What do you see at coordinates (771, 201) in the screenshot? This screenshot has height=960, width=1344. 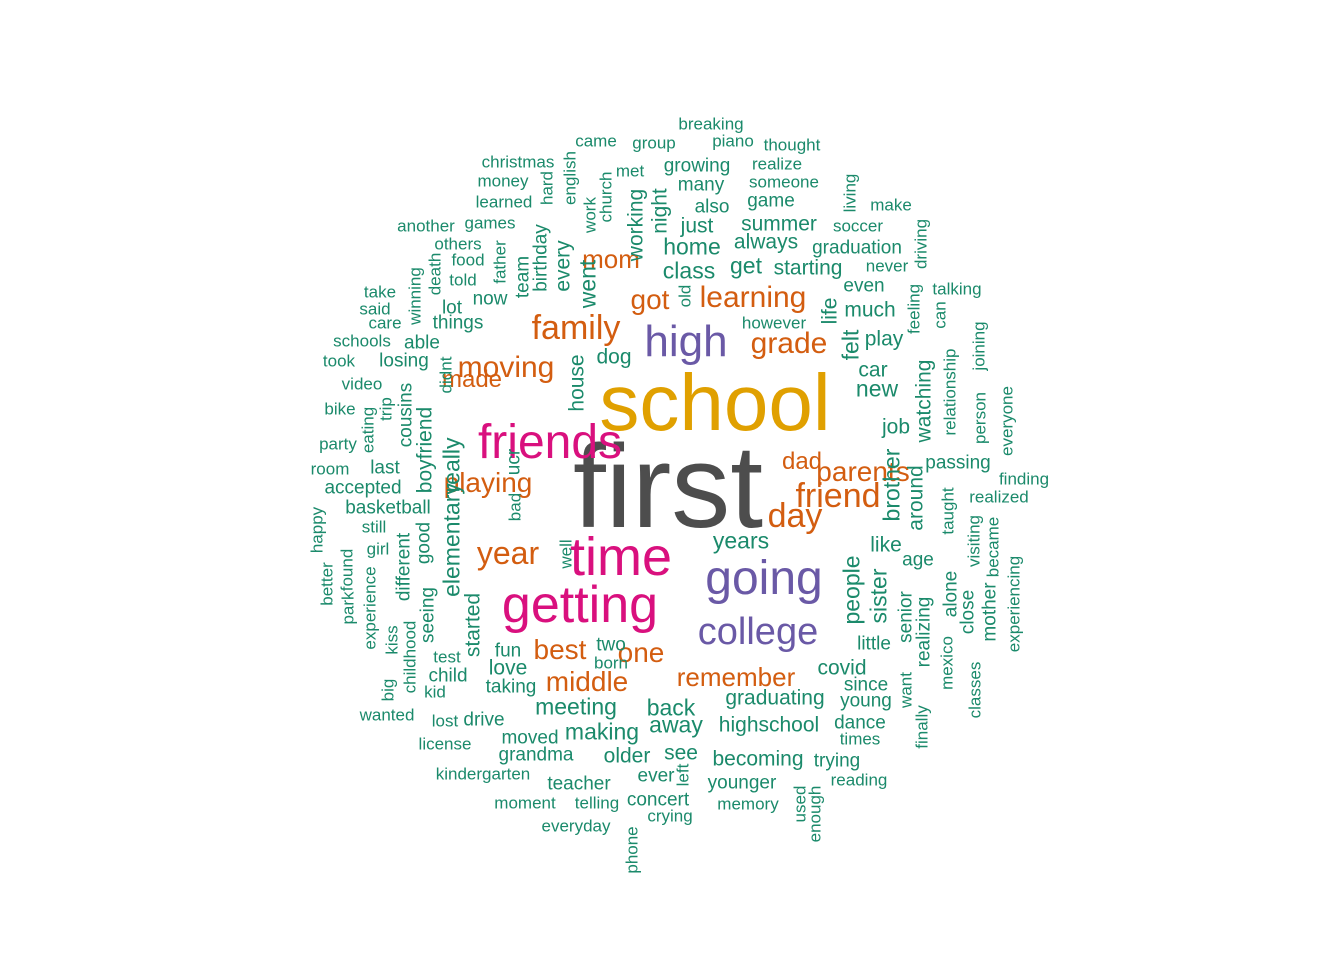 I see `word-game: game` at bounding box center [771, 201].